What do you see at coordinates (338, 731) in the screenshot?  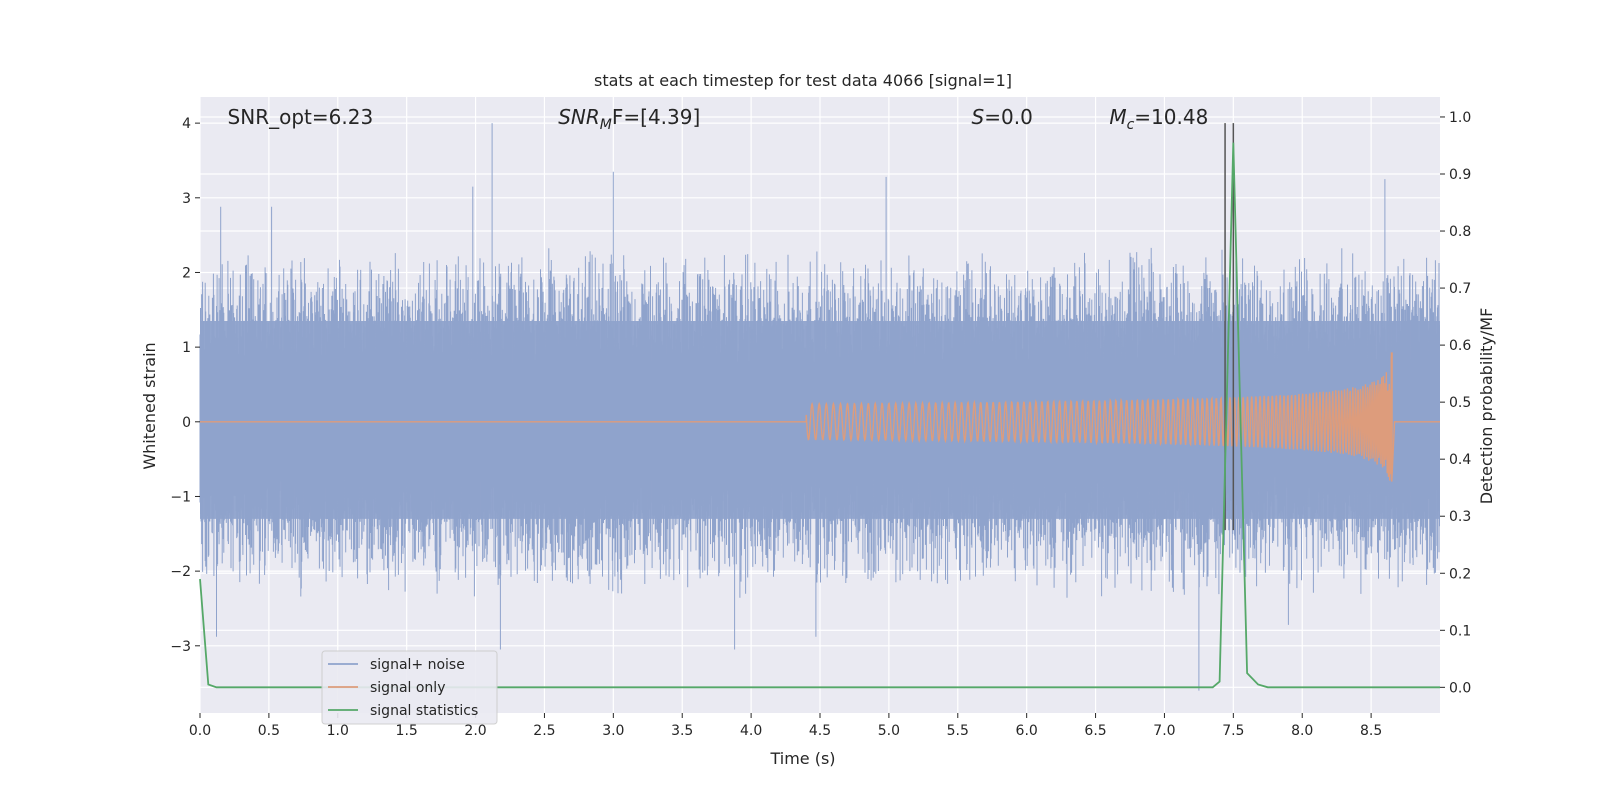 I see `x-tick-label: 1.0` at bounding box center [338, 731].